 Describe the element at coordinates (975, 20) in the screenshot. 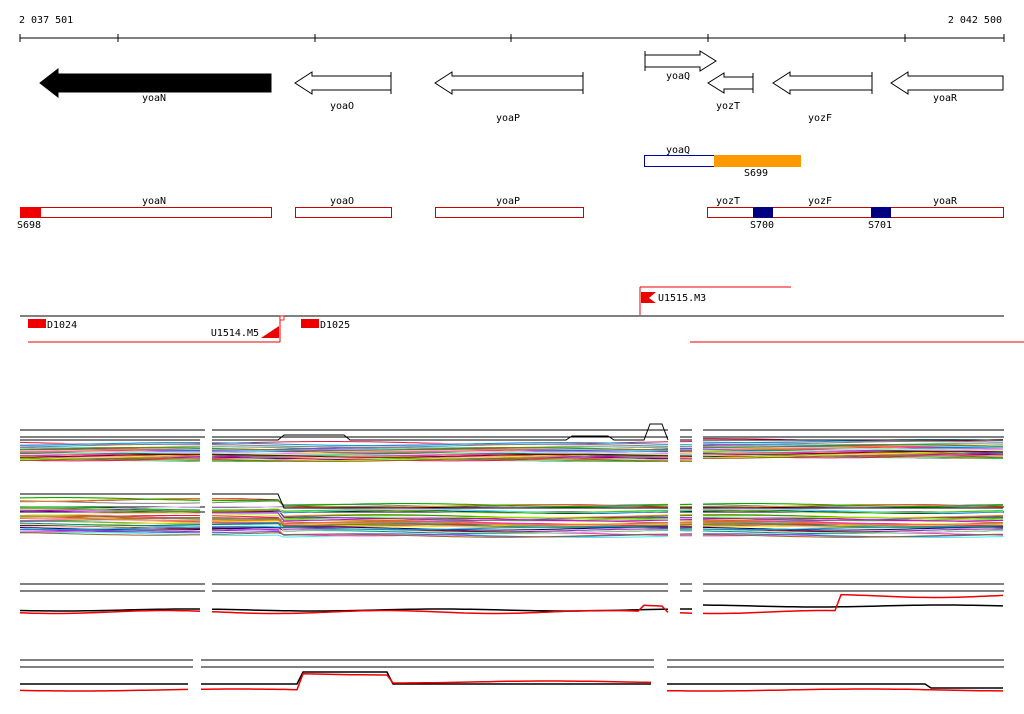

I see `end-coordinate: 2 042 500` at that location.